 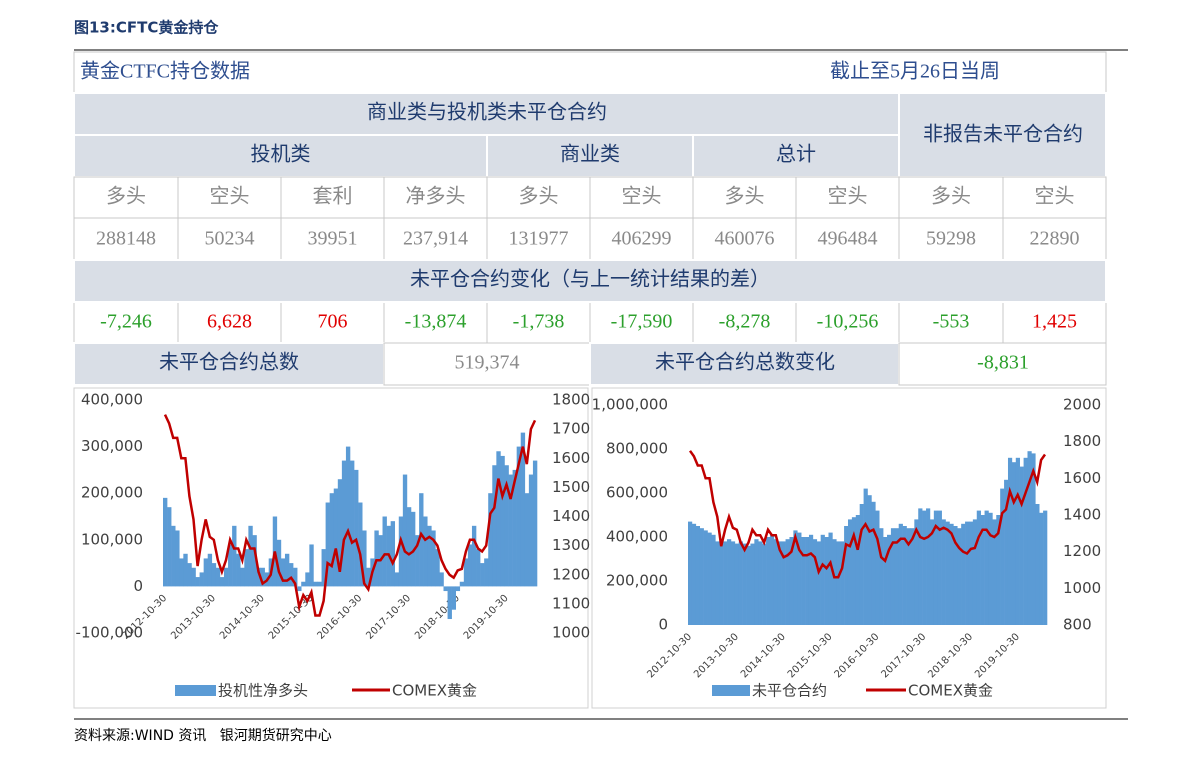 I want to click on group-header: 商业类与投机类未平仓合约, so click(x=487, y=112).